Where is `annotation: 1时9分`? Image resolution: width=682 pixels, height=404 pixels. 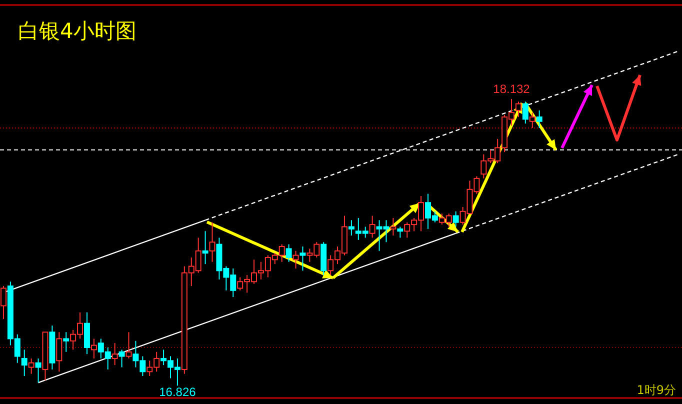
annotation: 1时9分 is located at coordinates (656, 390).